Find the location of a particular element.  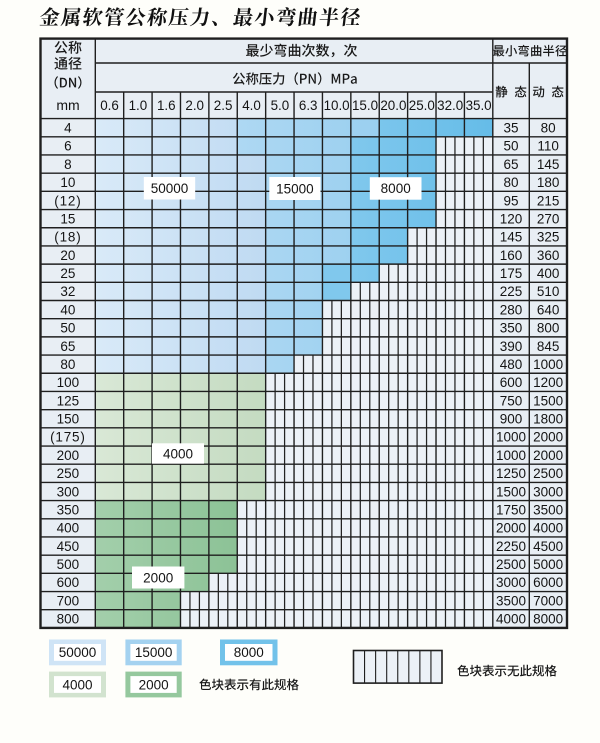

svg-text: 0.6 is located at coordinates (109, 105).